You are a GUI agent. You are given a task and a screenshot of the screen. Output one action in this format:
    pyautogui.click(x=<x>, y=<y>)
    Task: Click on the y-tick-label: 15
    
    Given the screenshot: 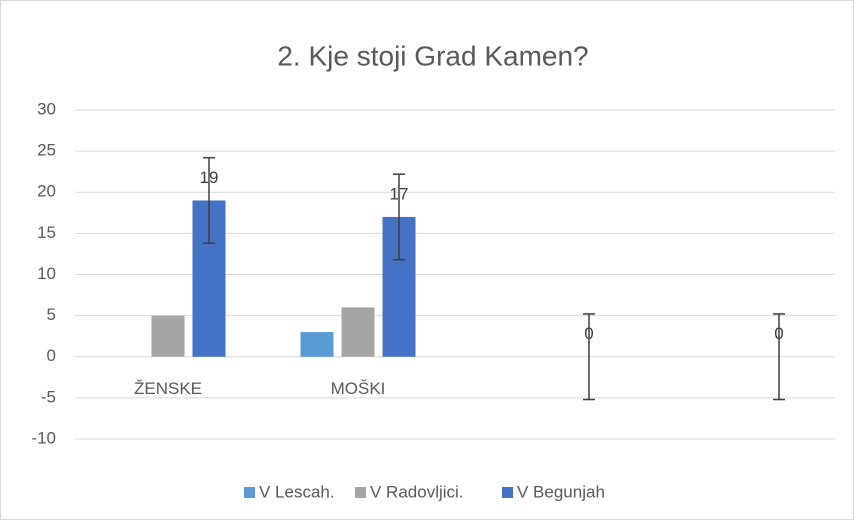 What is the action you would take?
    pyautogui.click(x=46, y=232)
    